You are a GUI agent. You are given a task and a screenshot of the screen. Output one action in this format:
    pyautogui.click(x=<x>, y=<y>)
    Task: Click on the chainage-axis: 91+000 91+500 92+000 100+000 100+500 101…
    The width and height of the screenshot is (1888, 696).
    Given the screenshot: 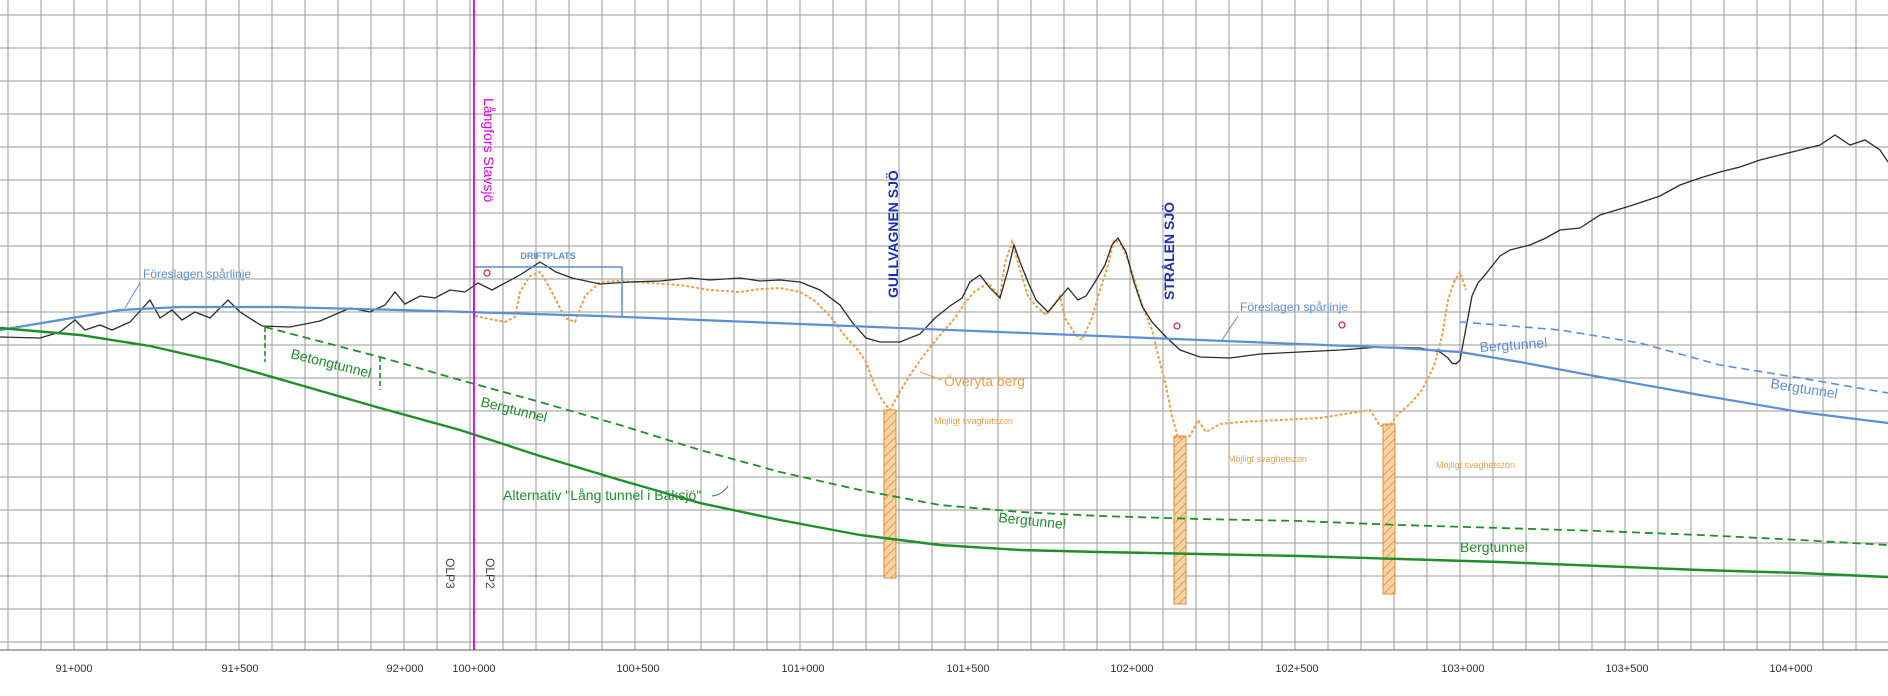 What is the action you would take?
    pyautogui.click(x=933, y=669)
    